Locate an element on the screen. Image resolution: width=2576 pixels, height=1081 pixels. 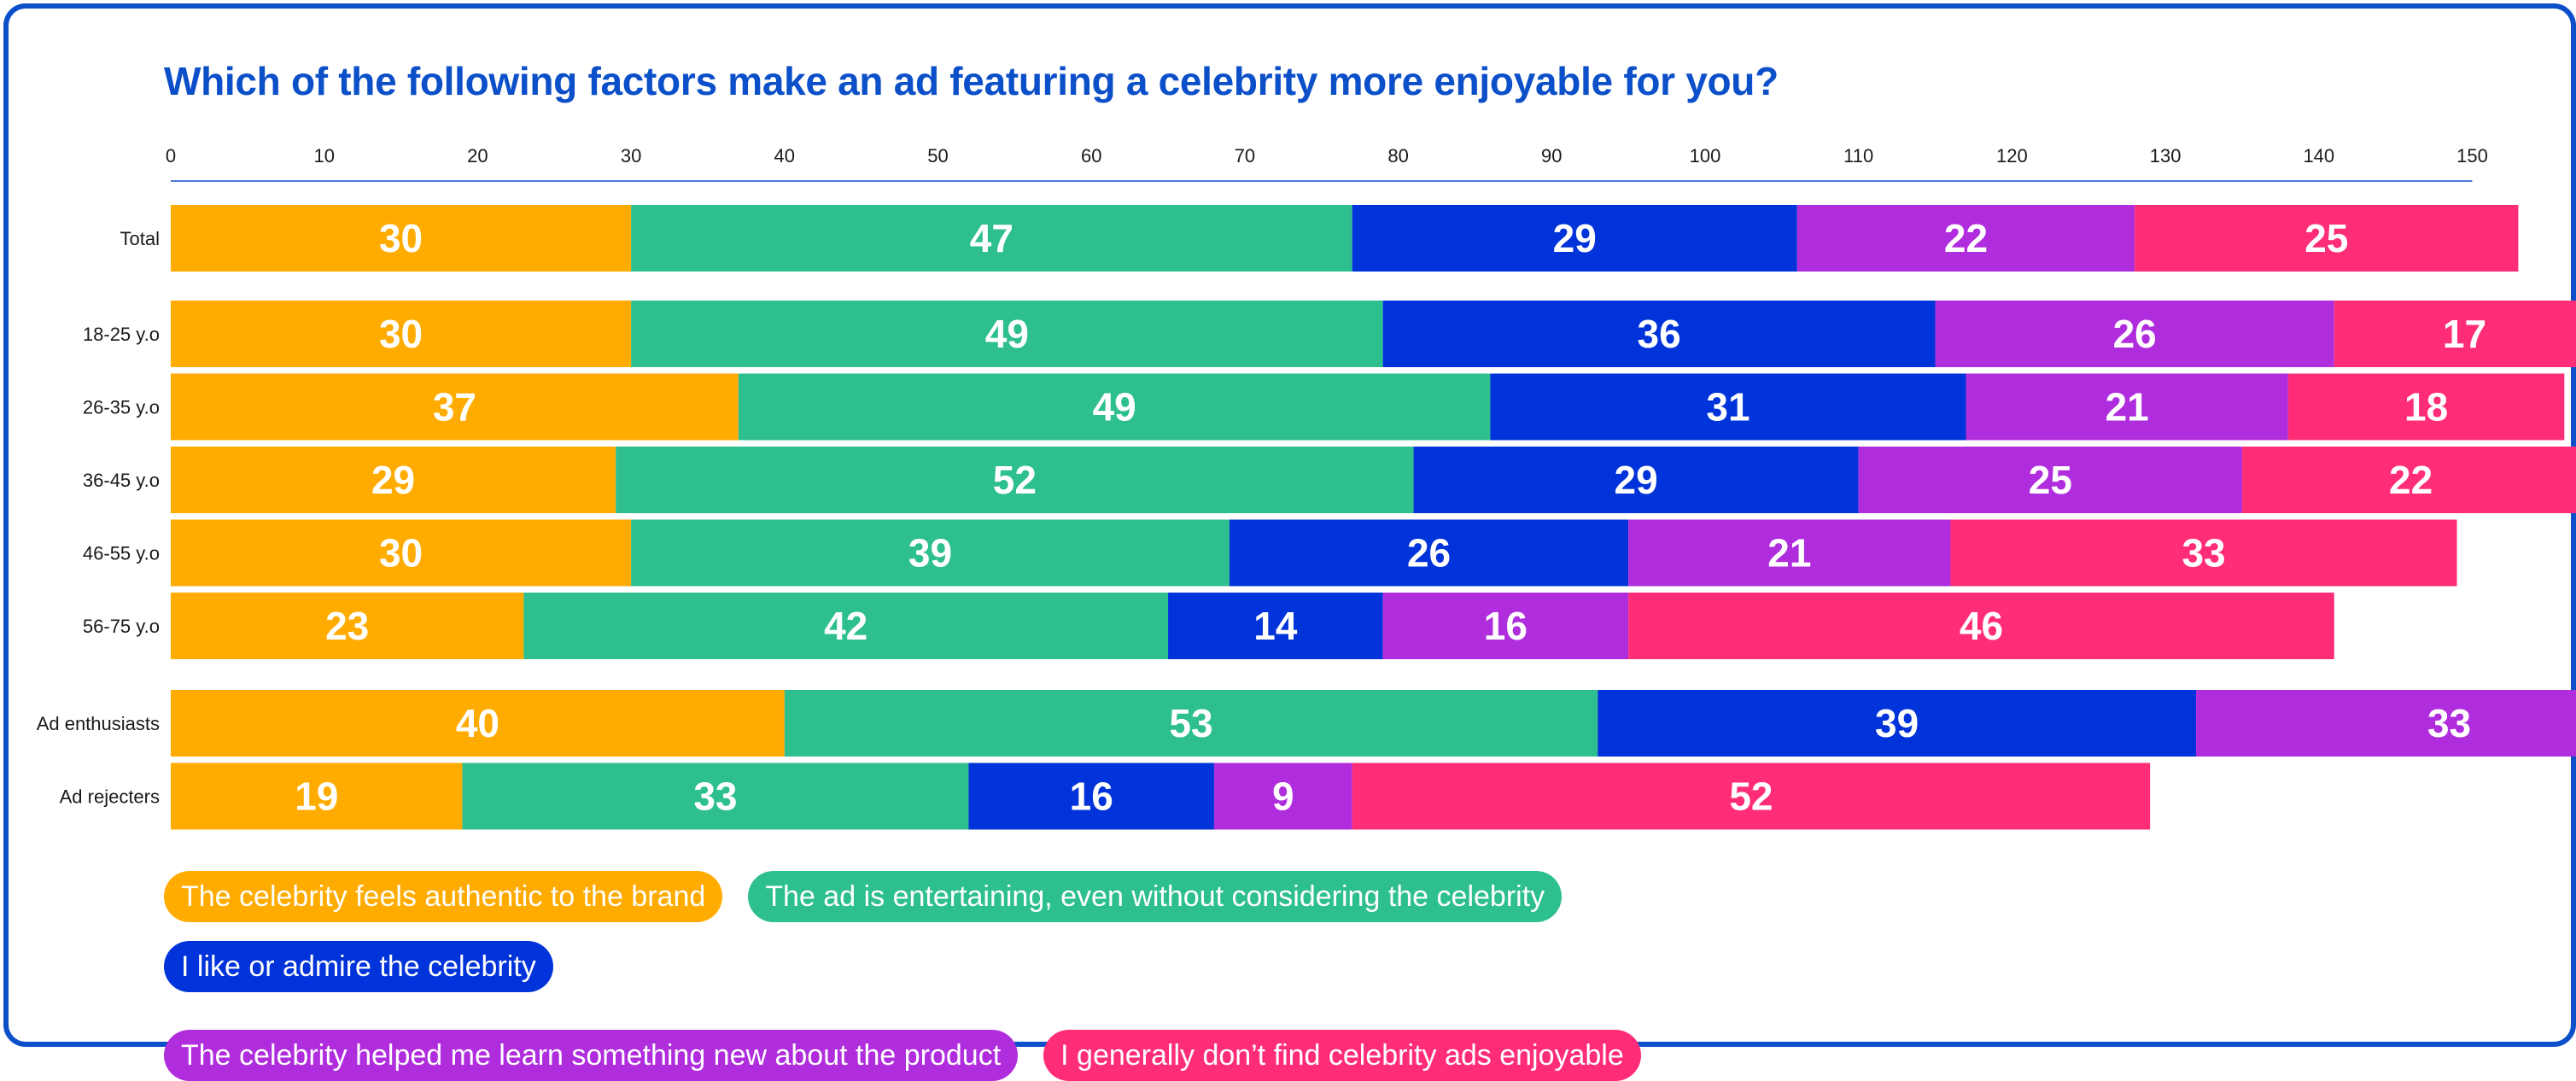
bar-value-label: 37 is located at coordinates (454, 407).